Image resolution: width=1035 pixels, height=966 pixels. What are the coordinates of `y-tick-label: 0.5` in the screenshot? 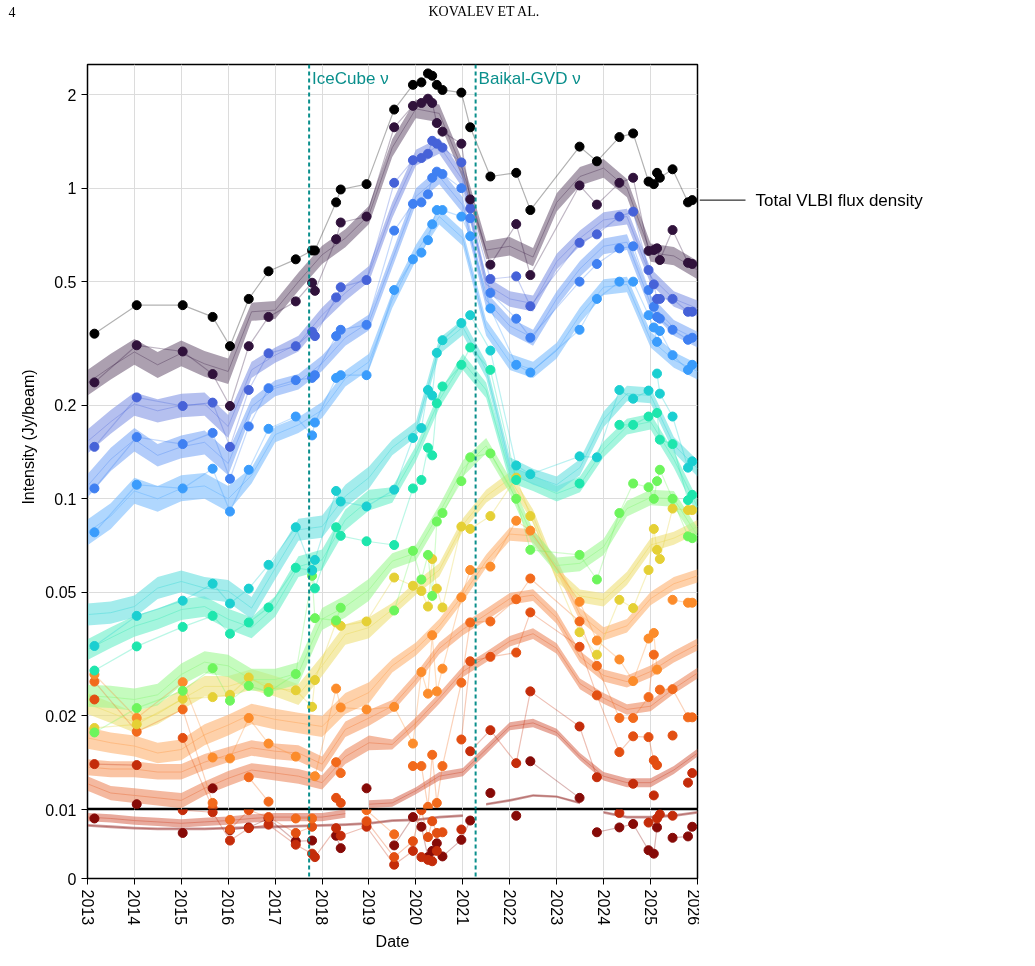 It's located at (65, 282).